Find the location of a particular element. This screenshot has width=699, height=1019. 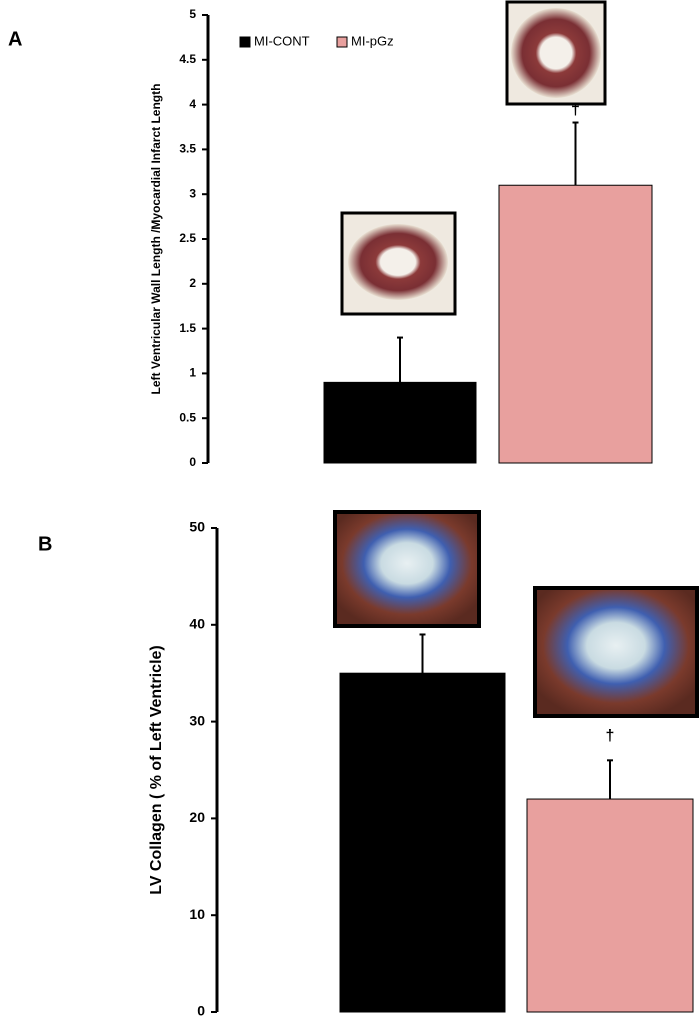

y-tick-label: 3.5 is located at coordinates (187, 149).